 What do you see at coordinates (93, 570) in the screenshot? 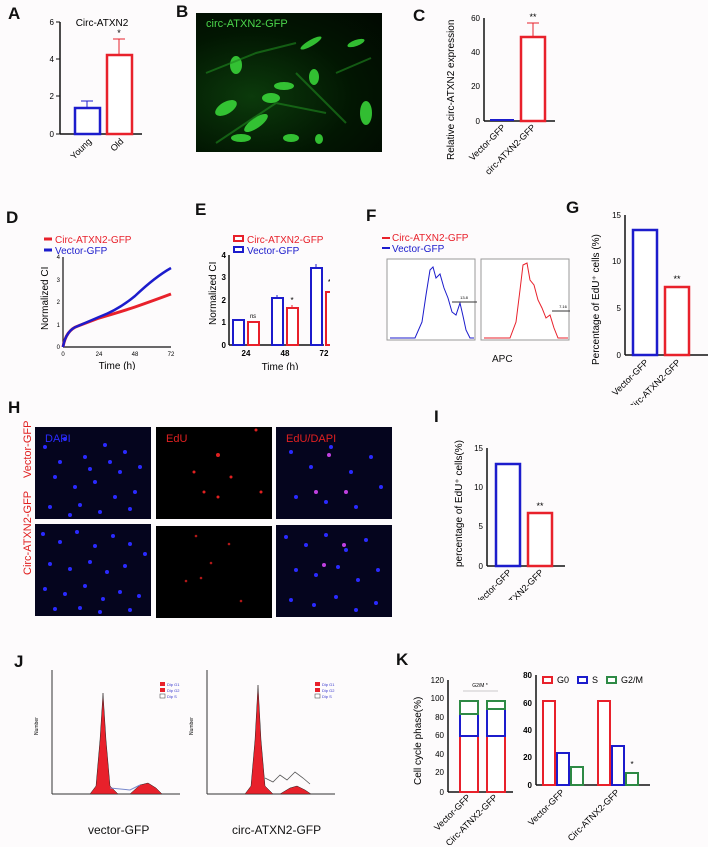
I see `micro-dapi-circ` at bounding box center [93, 570].